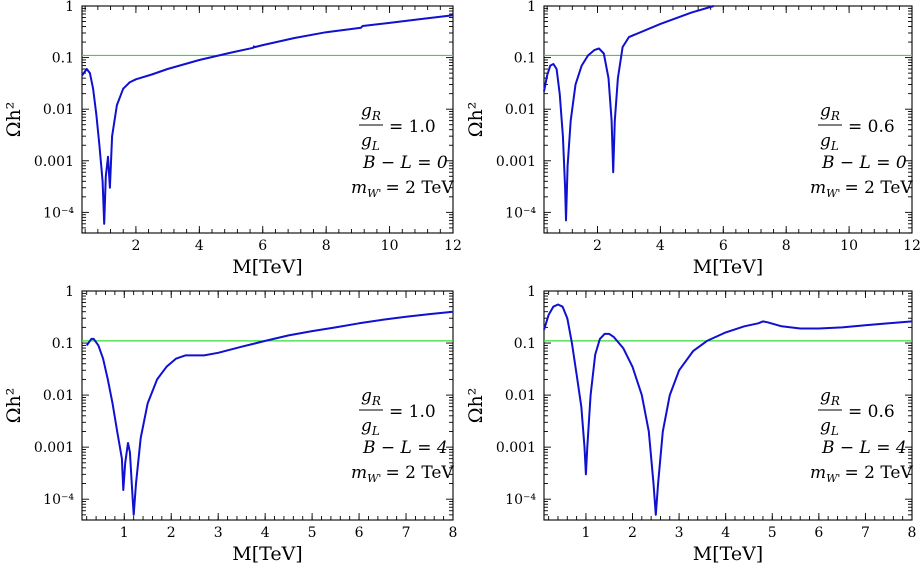 The image size is (920, 581). I want to click on annotation: gR gL = 1.0 B − L = 4 mW' = 2 TeV, so click(402, 435).